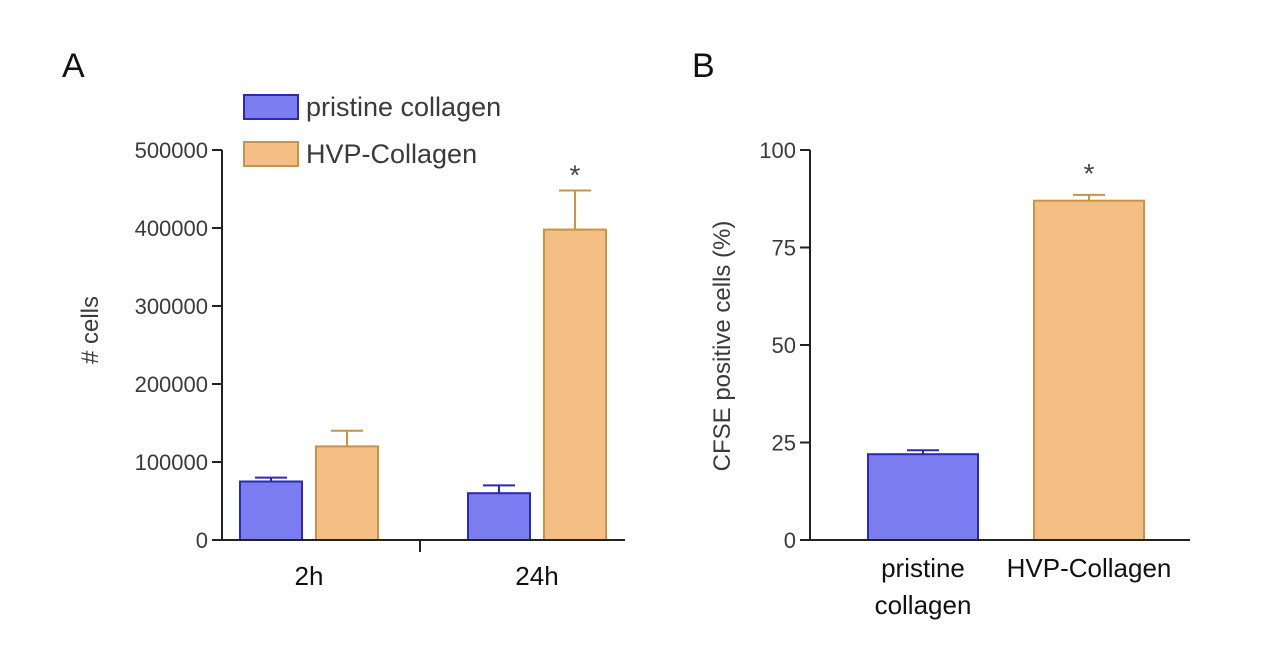 This screenshot has width=1262, height=646. Describe the element at coordinates (703, 66) in the screenshot. I see `panel-b-label: B` at that location.